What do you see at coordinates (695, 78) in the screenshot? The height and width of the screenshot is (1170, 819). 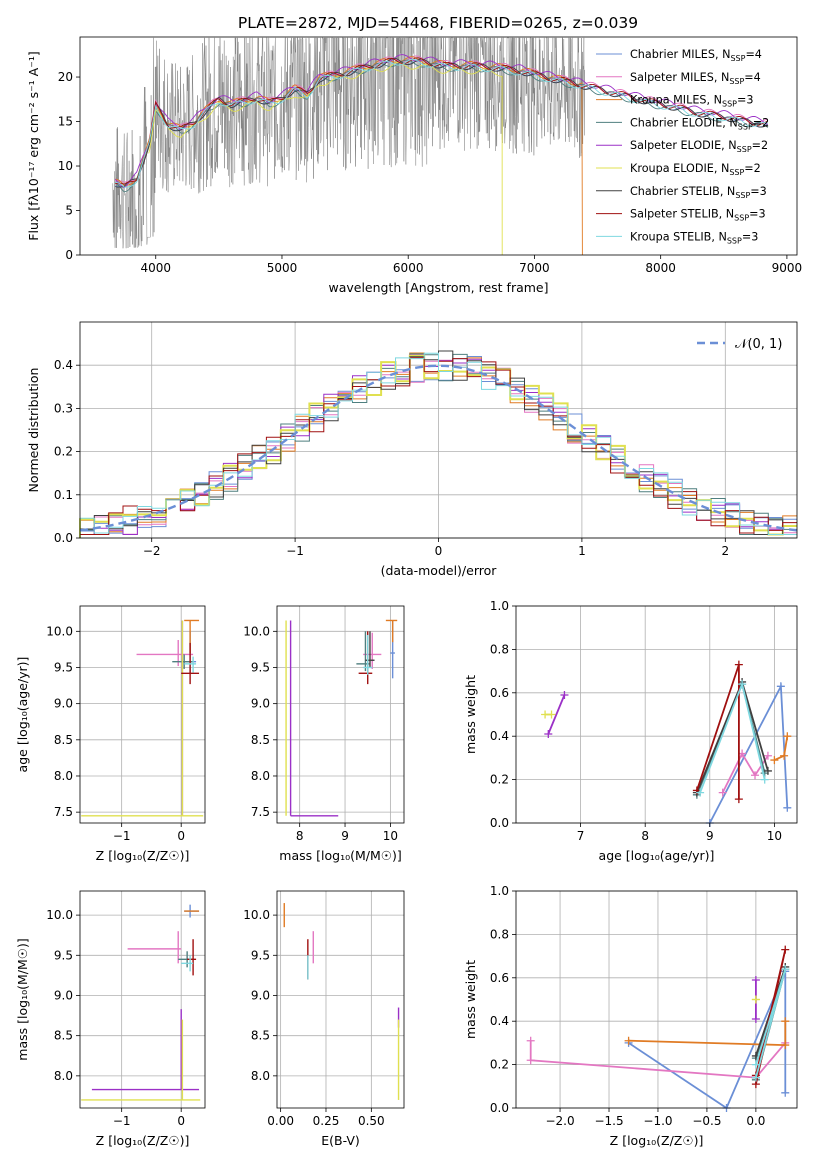 I see `legend-entry: Salpeter MILES, NSSP=4` at bounding box center [695, 78].